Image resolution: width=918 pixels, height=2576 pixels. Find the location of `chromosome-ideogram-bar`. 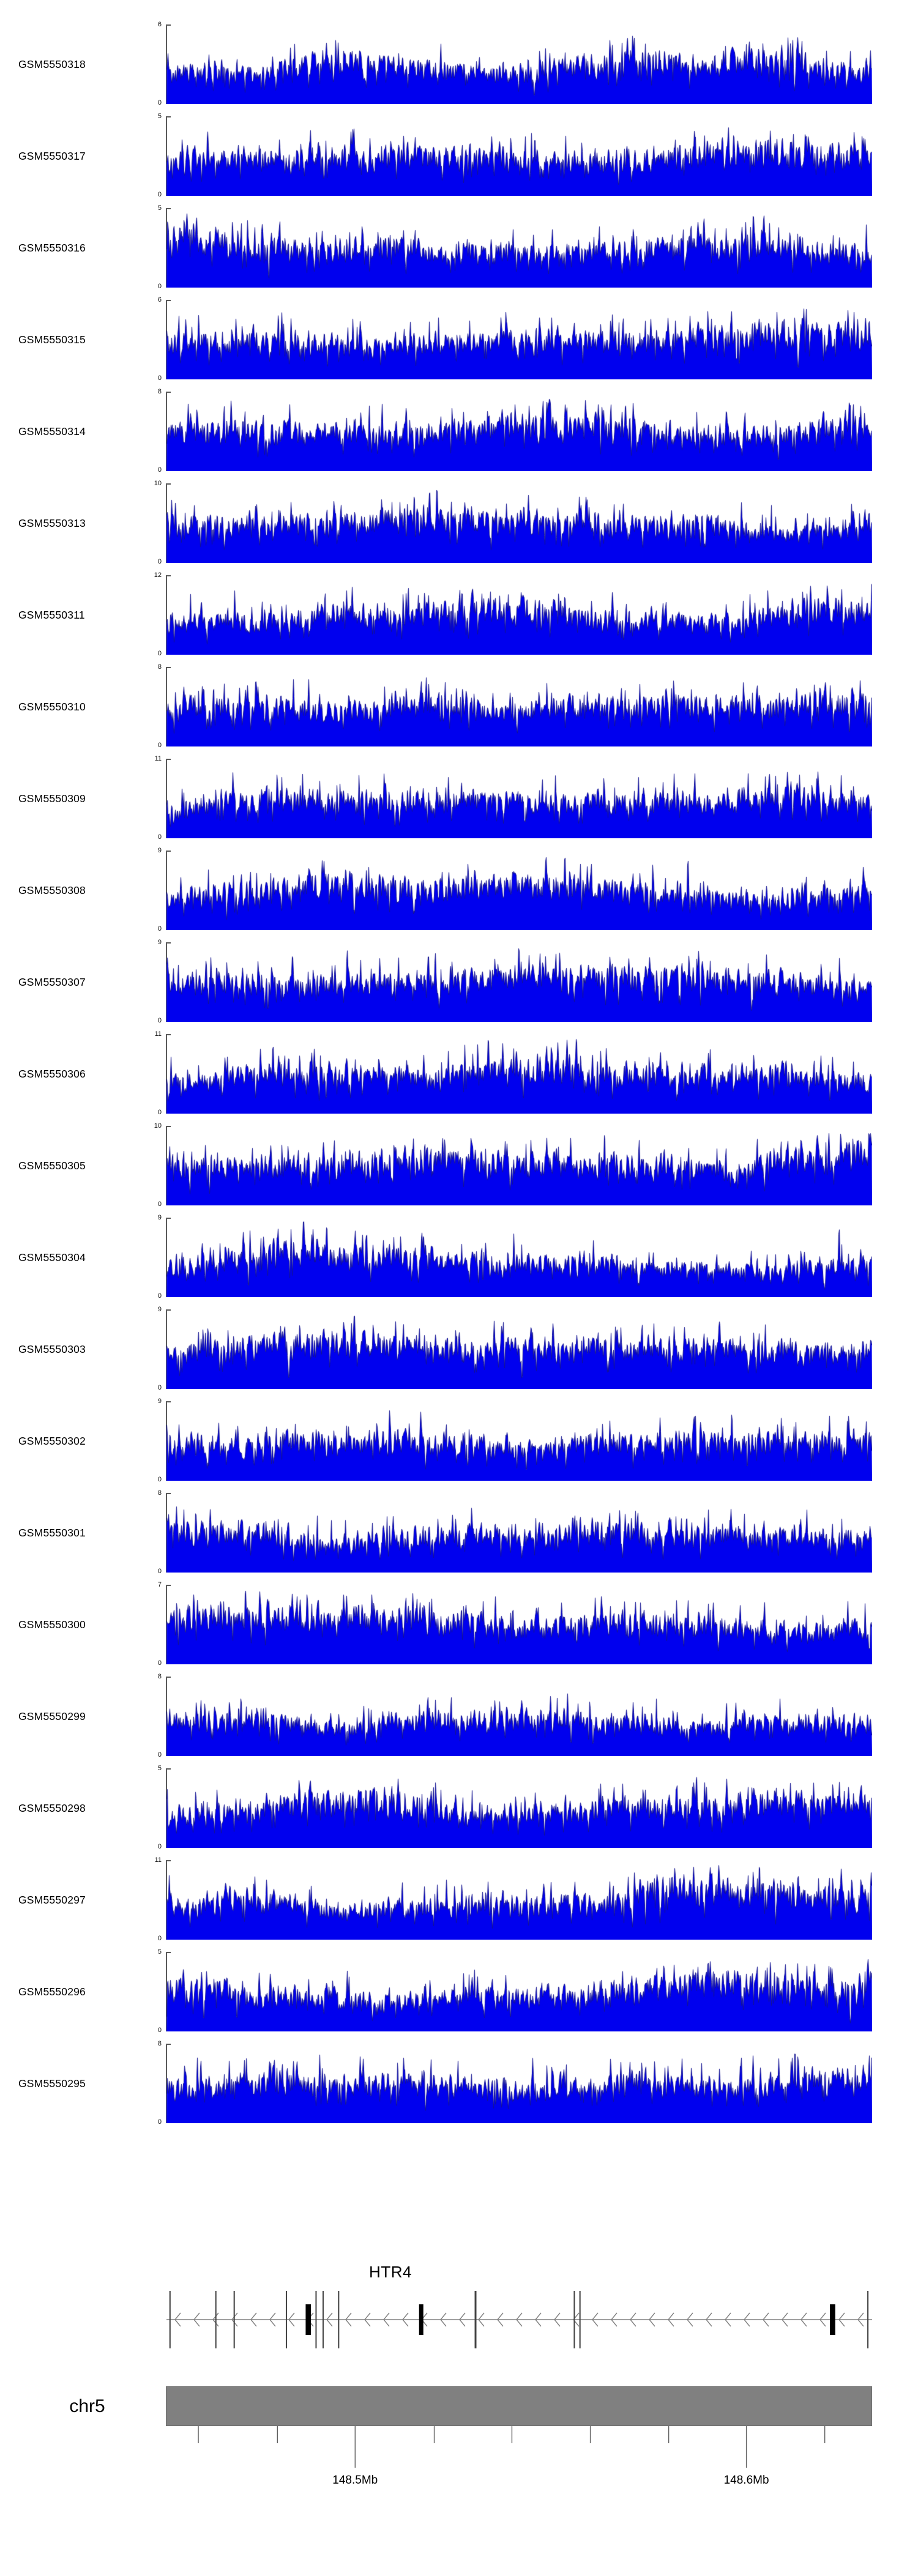

chromosome-ideogram-bar is located at coordinates (519, 2406).